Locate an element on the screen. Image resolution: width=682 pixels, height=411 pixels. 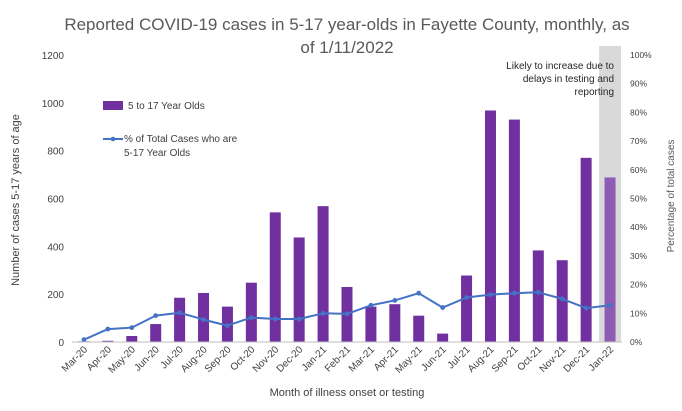
y-tick-label-0: 0 is located at coordinates (61, 343).